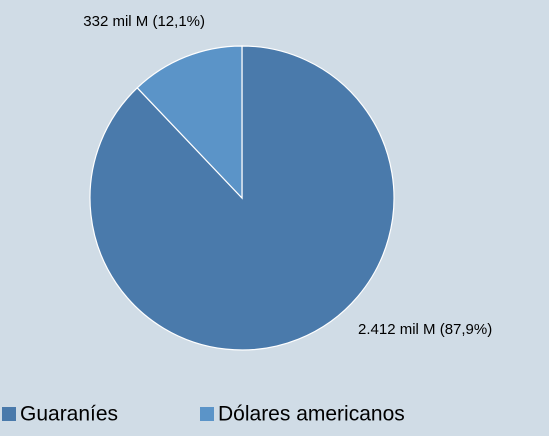 The height and width of the screenshot is (436, 549). I want to click on legend-label: Dólares americanos, so click(311, 414).